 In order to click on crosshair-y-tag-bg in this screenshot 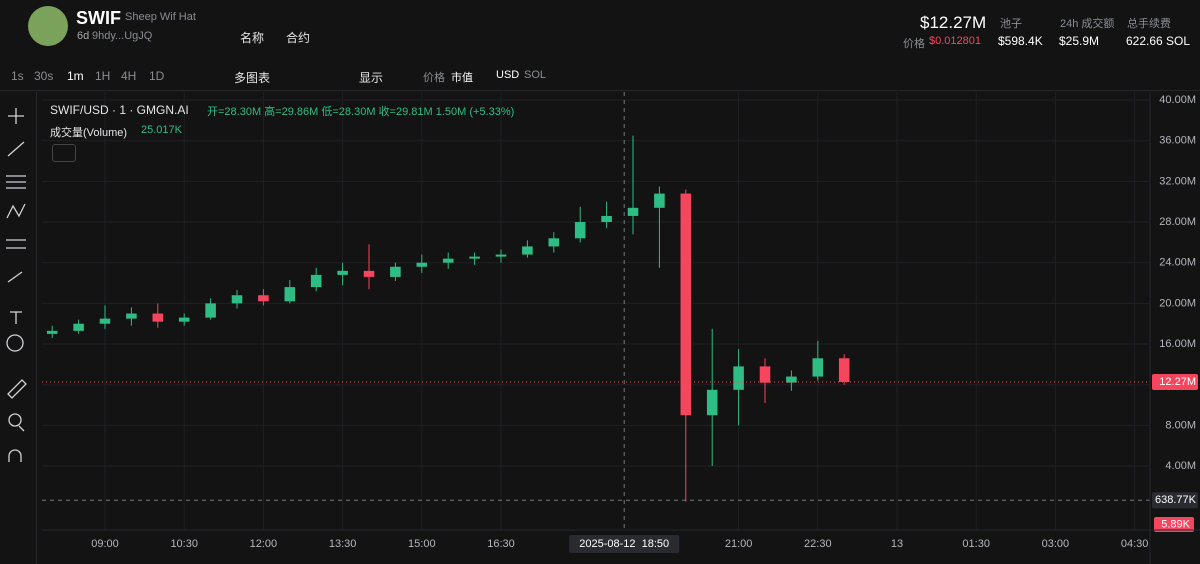, I will do `click(1175, 500)`.